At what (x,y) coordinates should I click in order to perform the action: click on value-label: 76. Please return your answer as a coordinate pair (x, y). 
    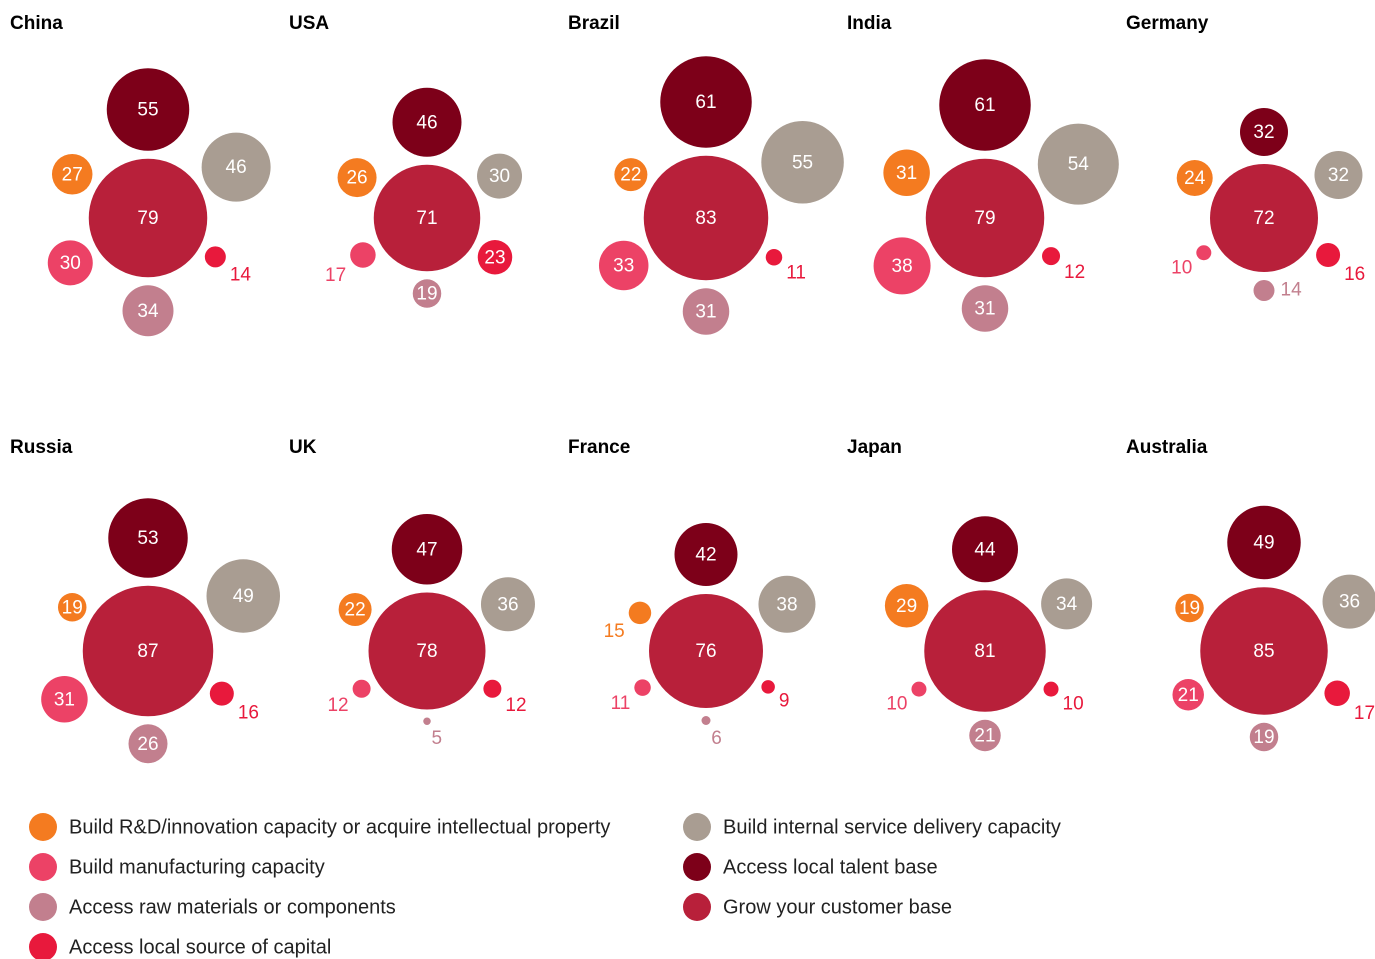
    Looking at the image, I should click on (705, 651).